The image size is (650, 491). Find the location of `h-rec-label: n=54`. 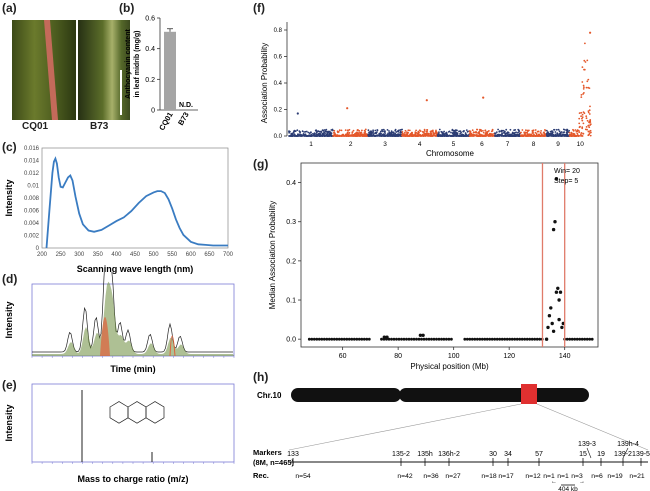

h-rec-label: n=54 is located at coordinates (303, 476).